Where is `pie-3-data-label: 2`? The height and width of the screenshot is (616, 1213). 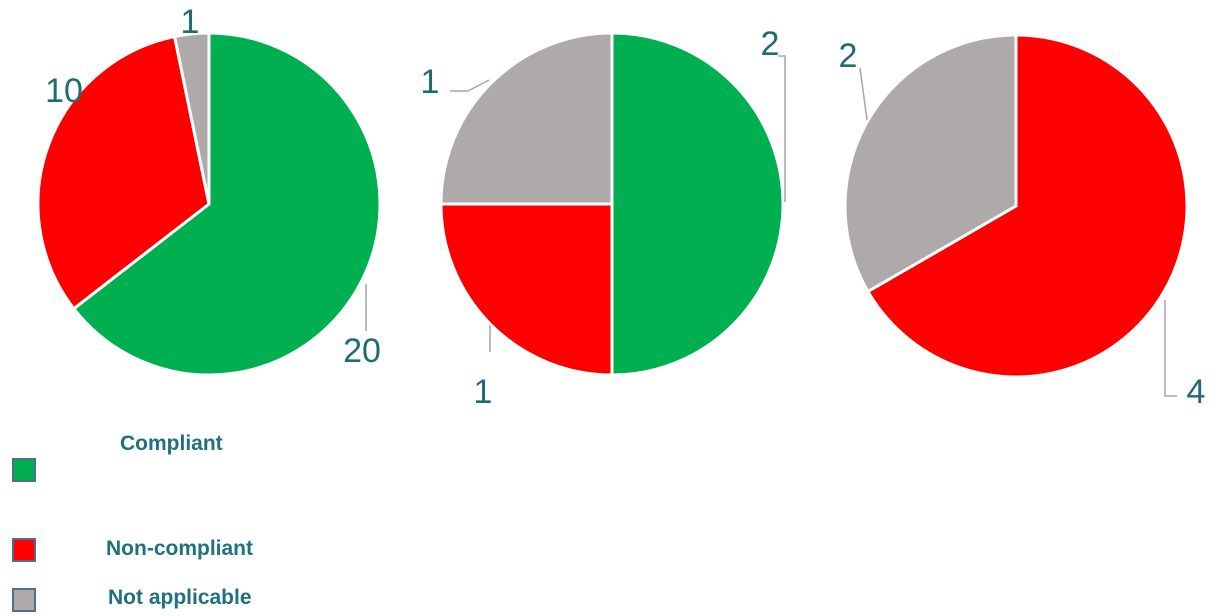 pie-3-data-label: 2 is located at coordinates (848, 56).